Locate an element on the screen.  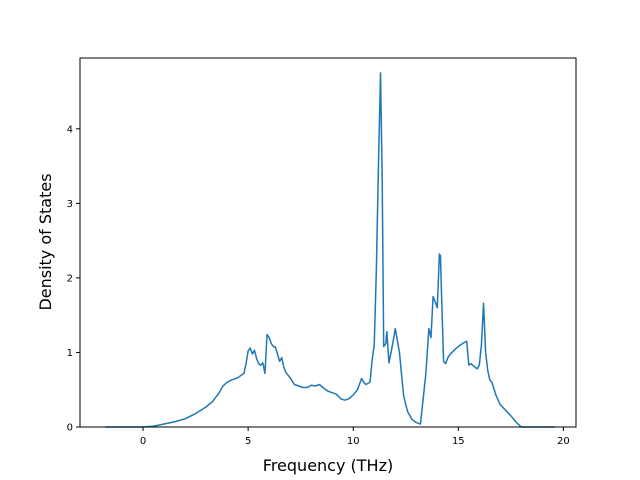
x-axis-ticks: 0 5 10 15 20 is located at coordinates (355, 437).